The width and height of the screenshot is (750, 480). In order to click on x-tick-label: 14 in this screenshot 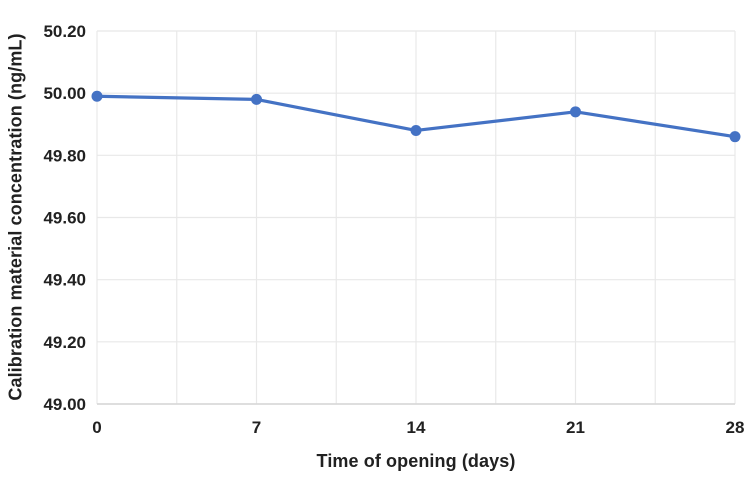, I will do `click(416, 427)`.